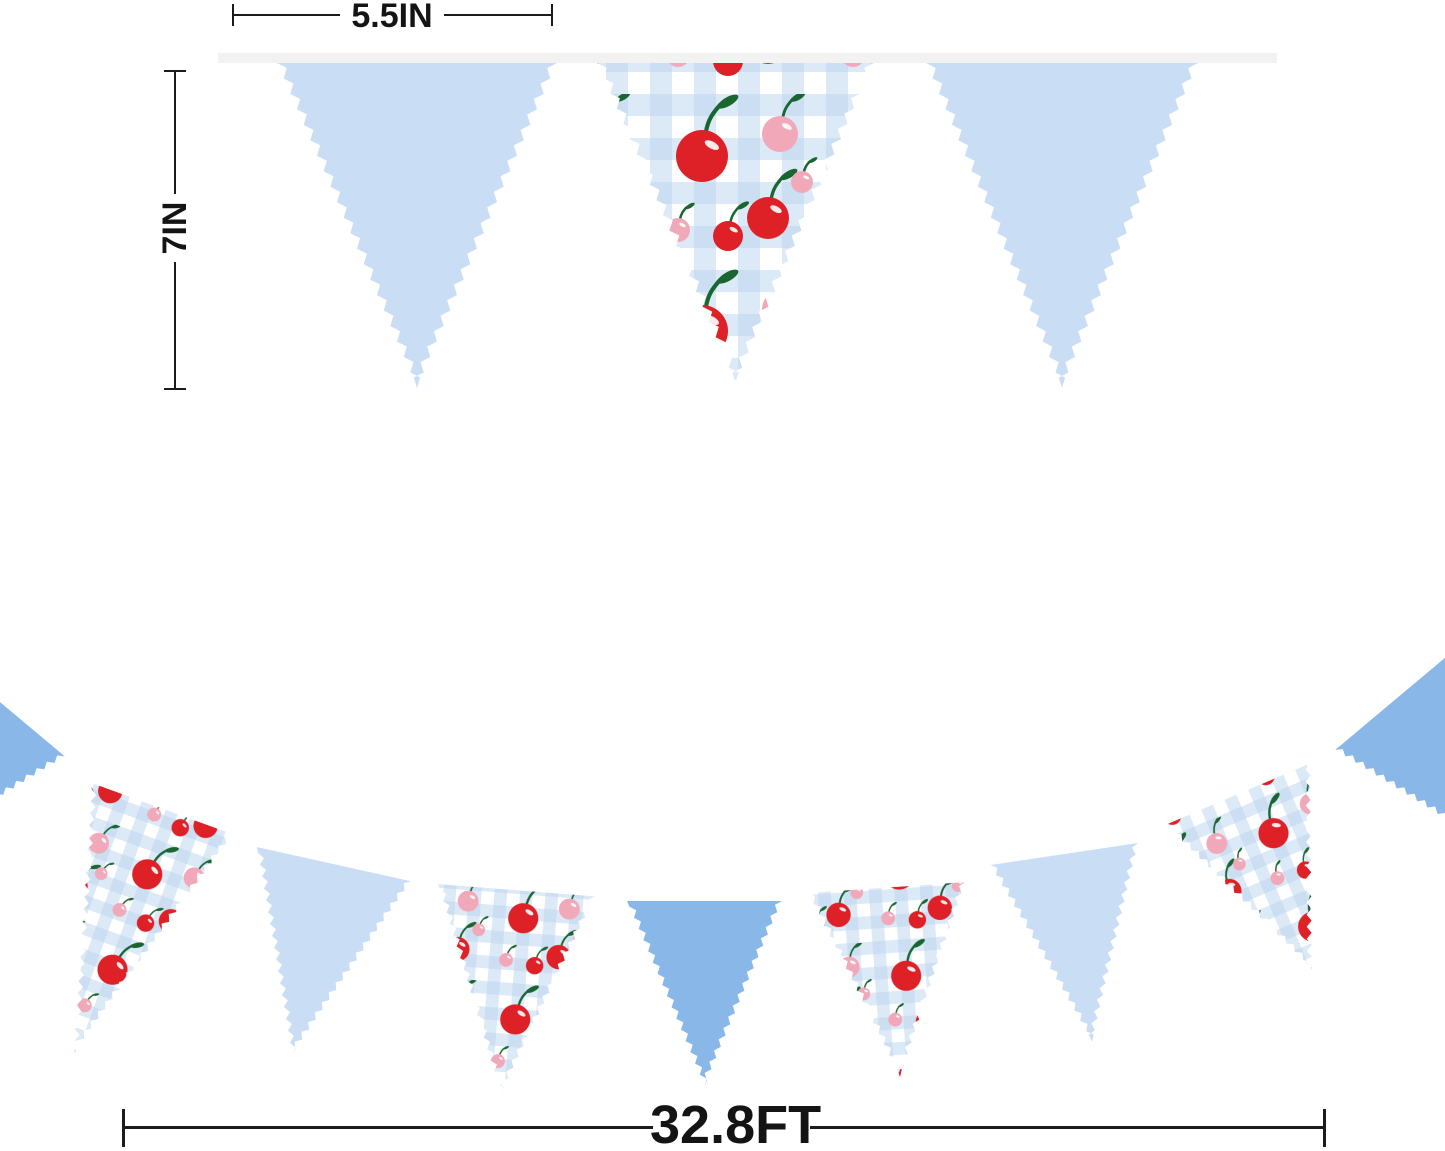  I want to click on banner-string, so click(747, 58).